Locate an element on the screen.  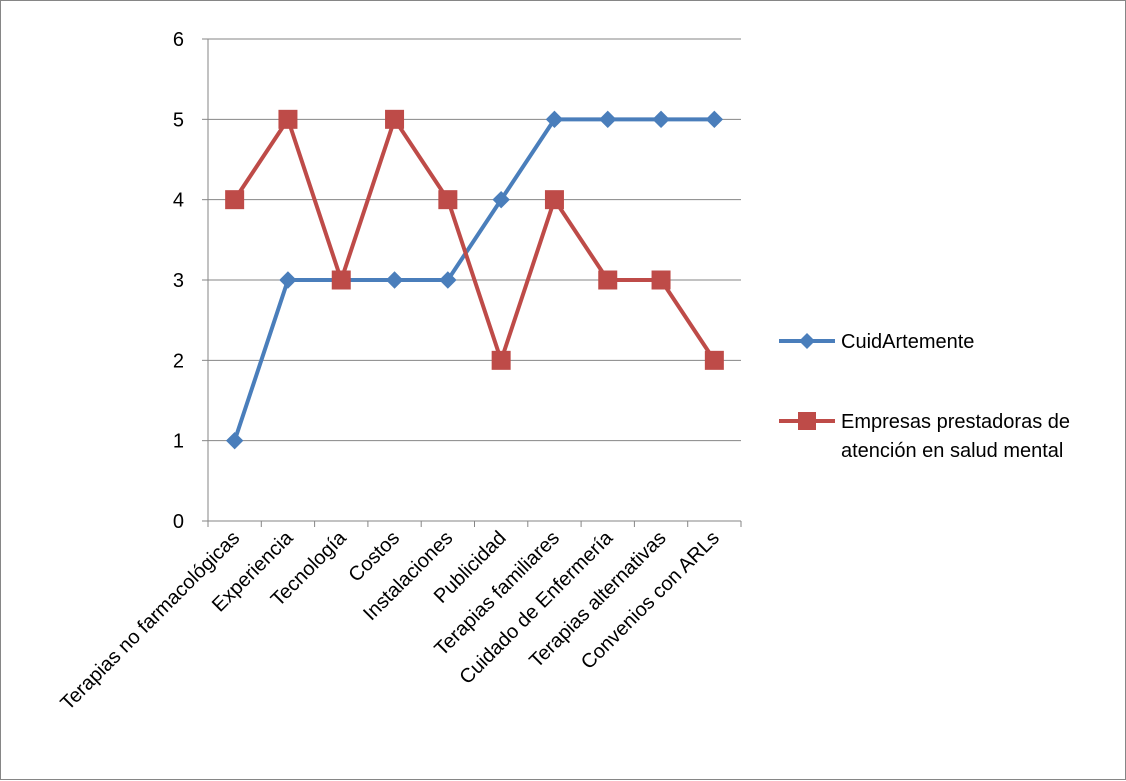
x-tick-label: Terapias no farmacológicas is located at coordinates (150, 621).